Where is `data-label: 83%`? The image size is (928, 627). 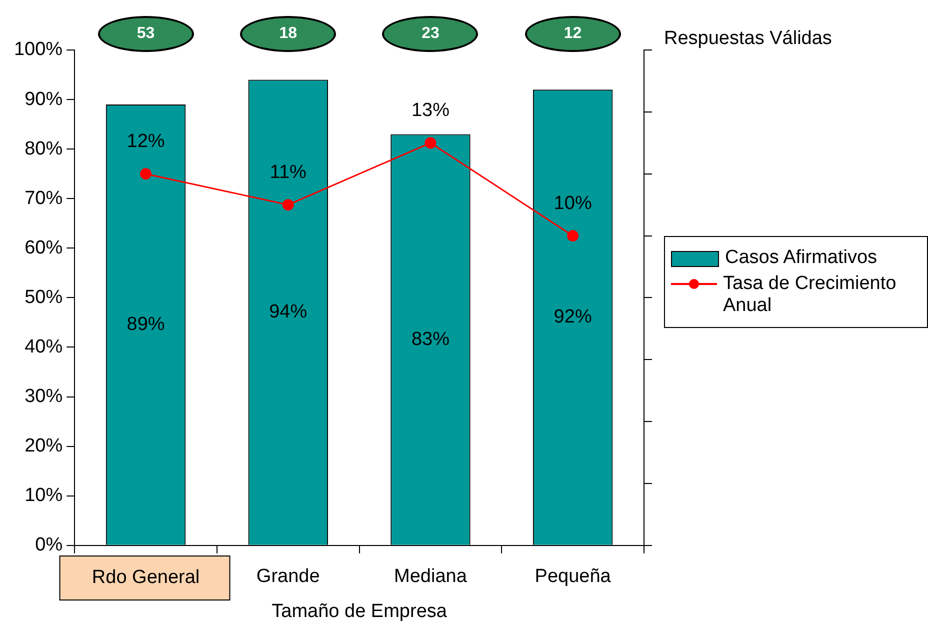 data-label: 83% is located at coordinates (430, 339).